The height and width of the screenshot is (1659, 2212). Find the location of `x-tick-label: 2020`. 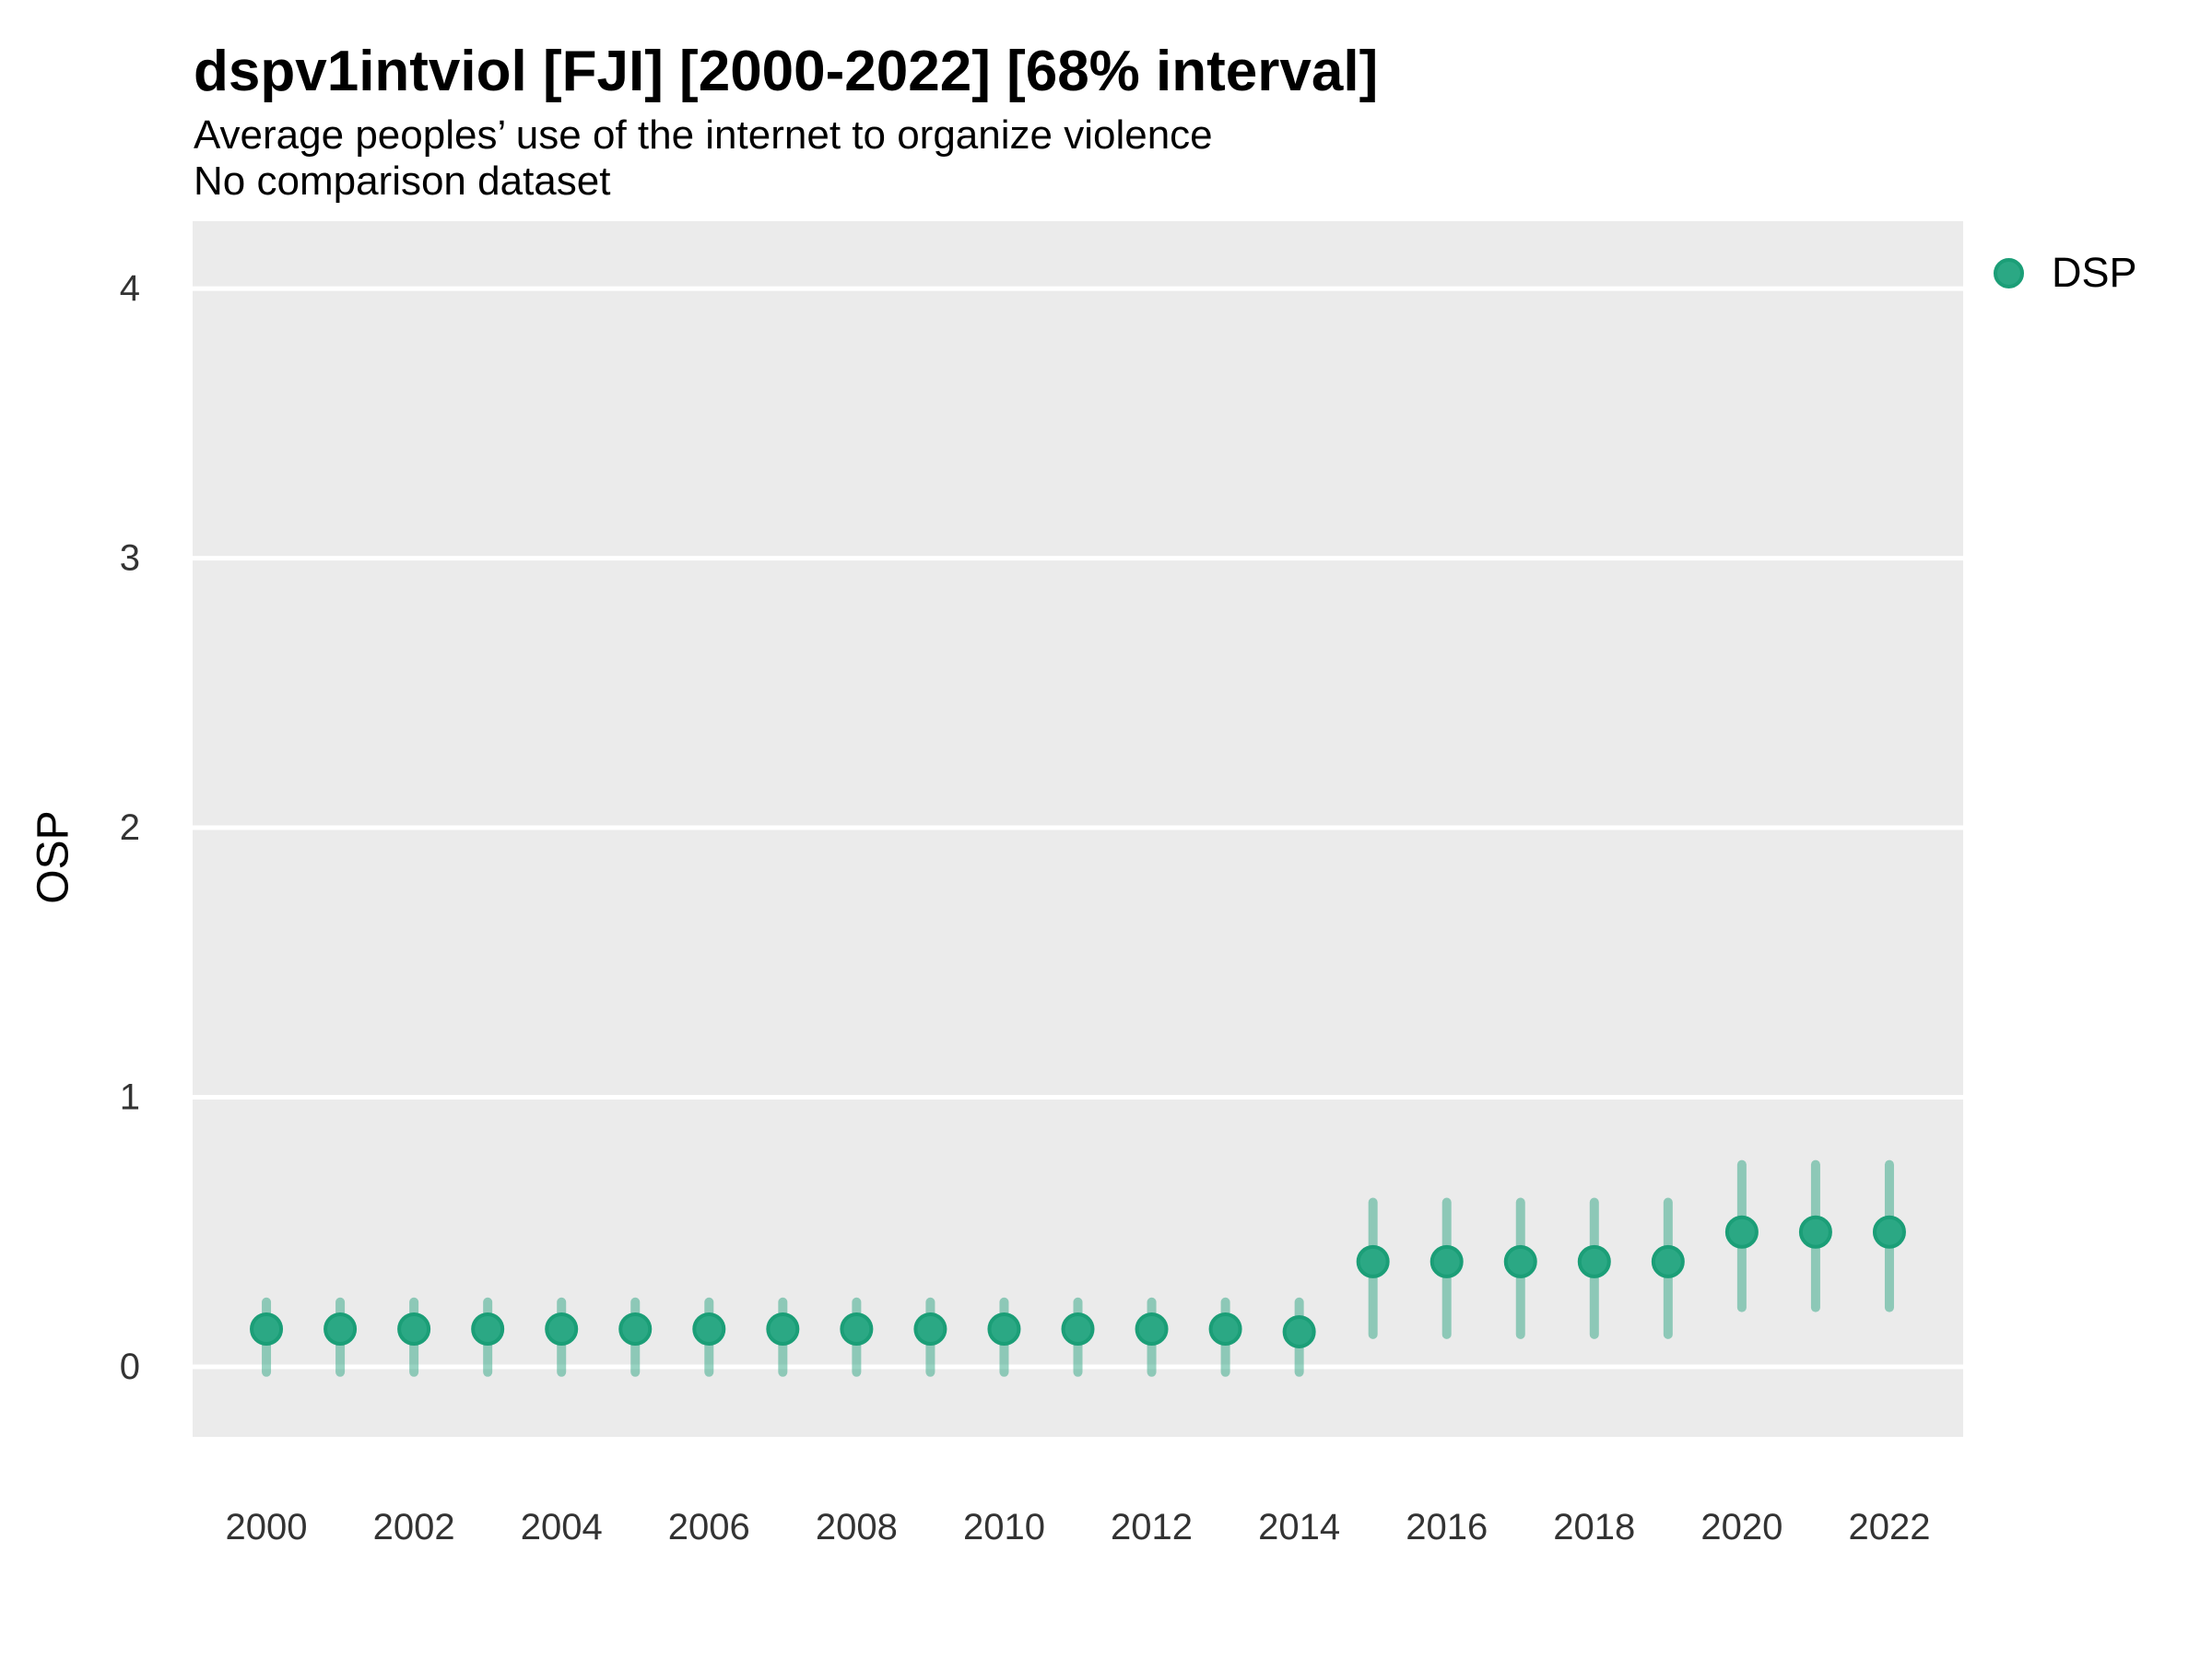

x-tick-label: 2020 is located at coordinates (1741, 1527).